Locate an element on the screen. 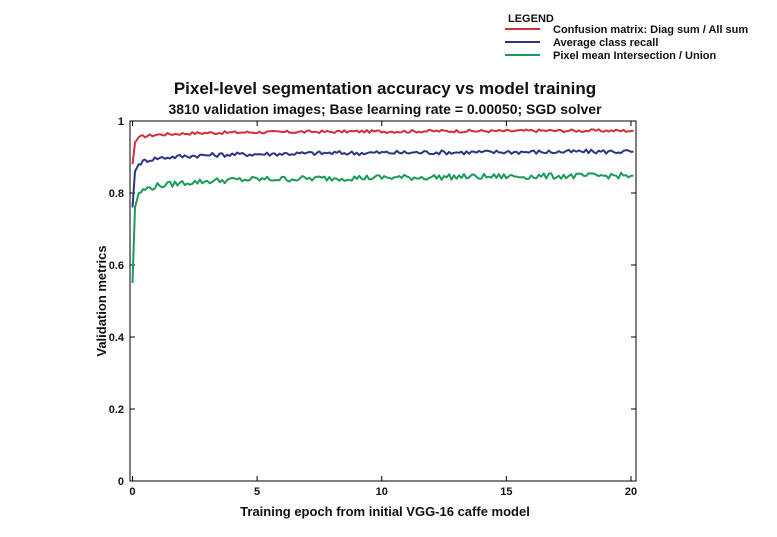  y-tick-label: 1 is located at coordinates (121, 122).